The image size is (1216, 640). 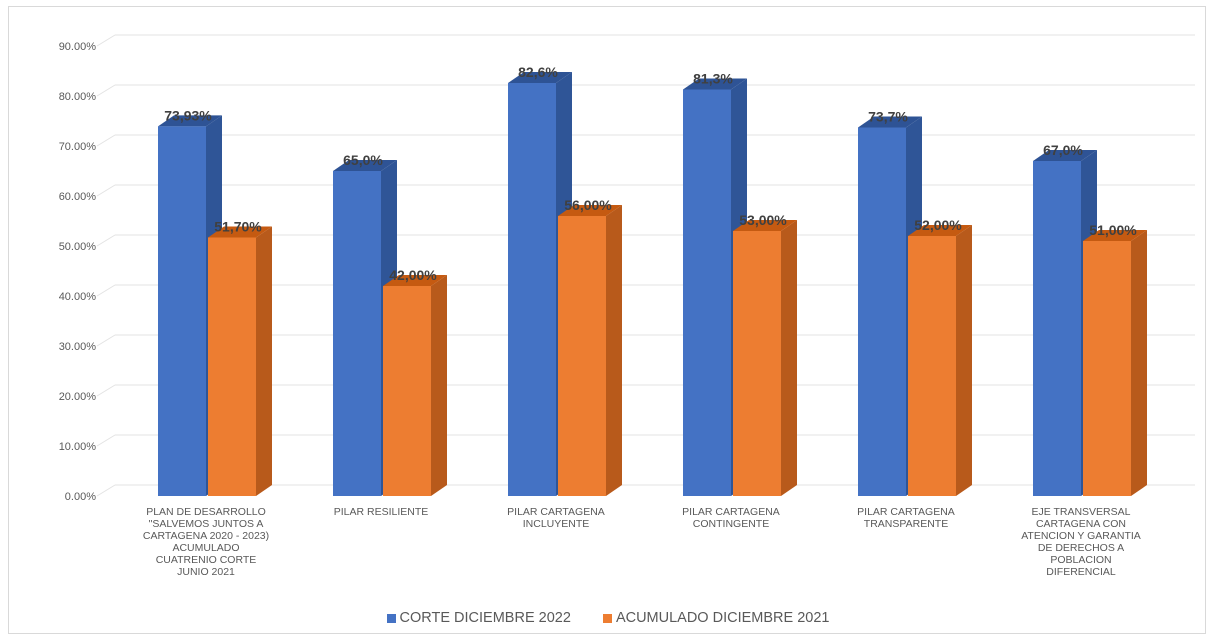 I want to click on bar-series-2-1-top, so click(x=415, y=280).